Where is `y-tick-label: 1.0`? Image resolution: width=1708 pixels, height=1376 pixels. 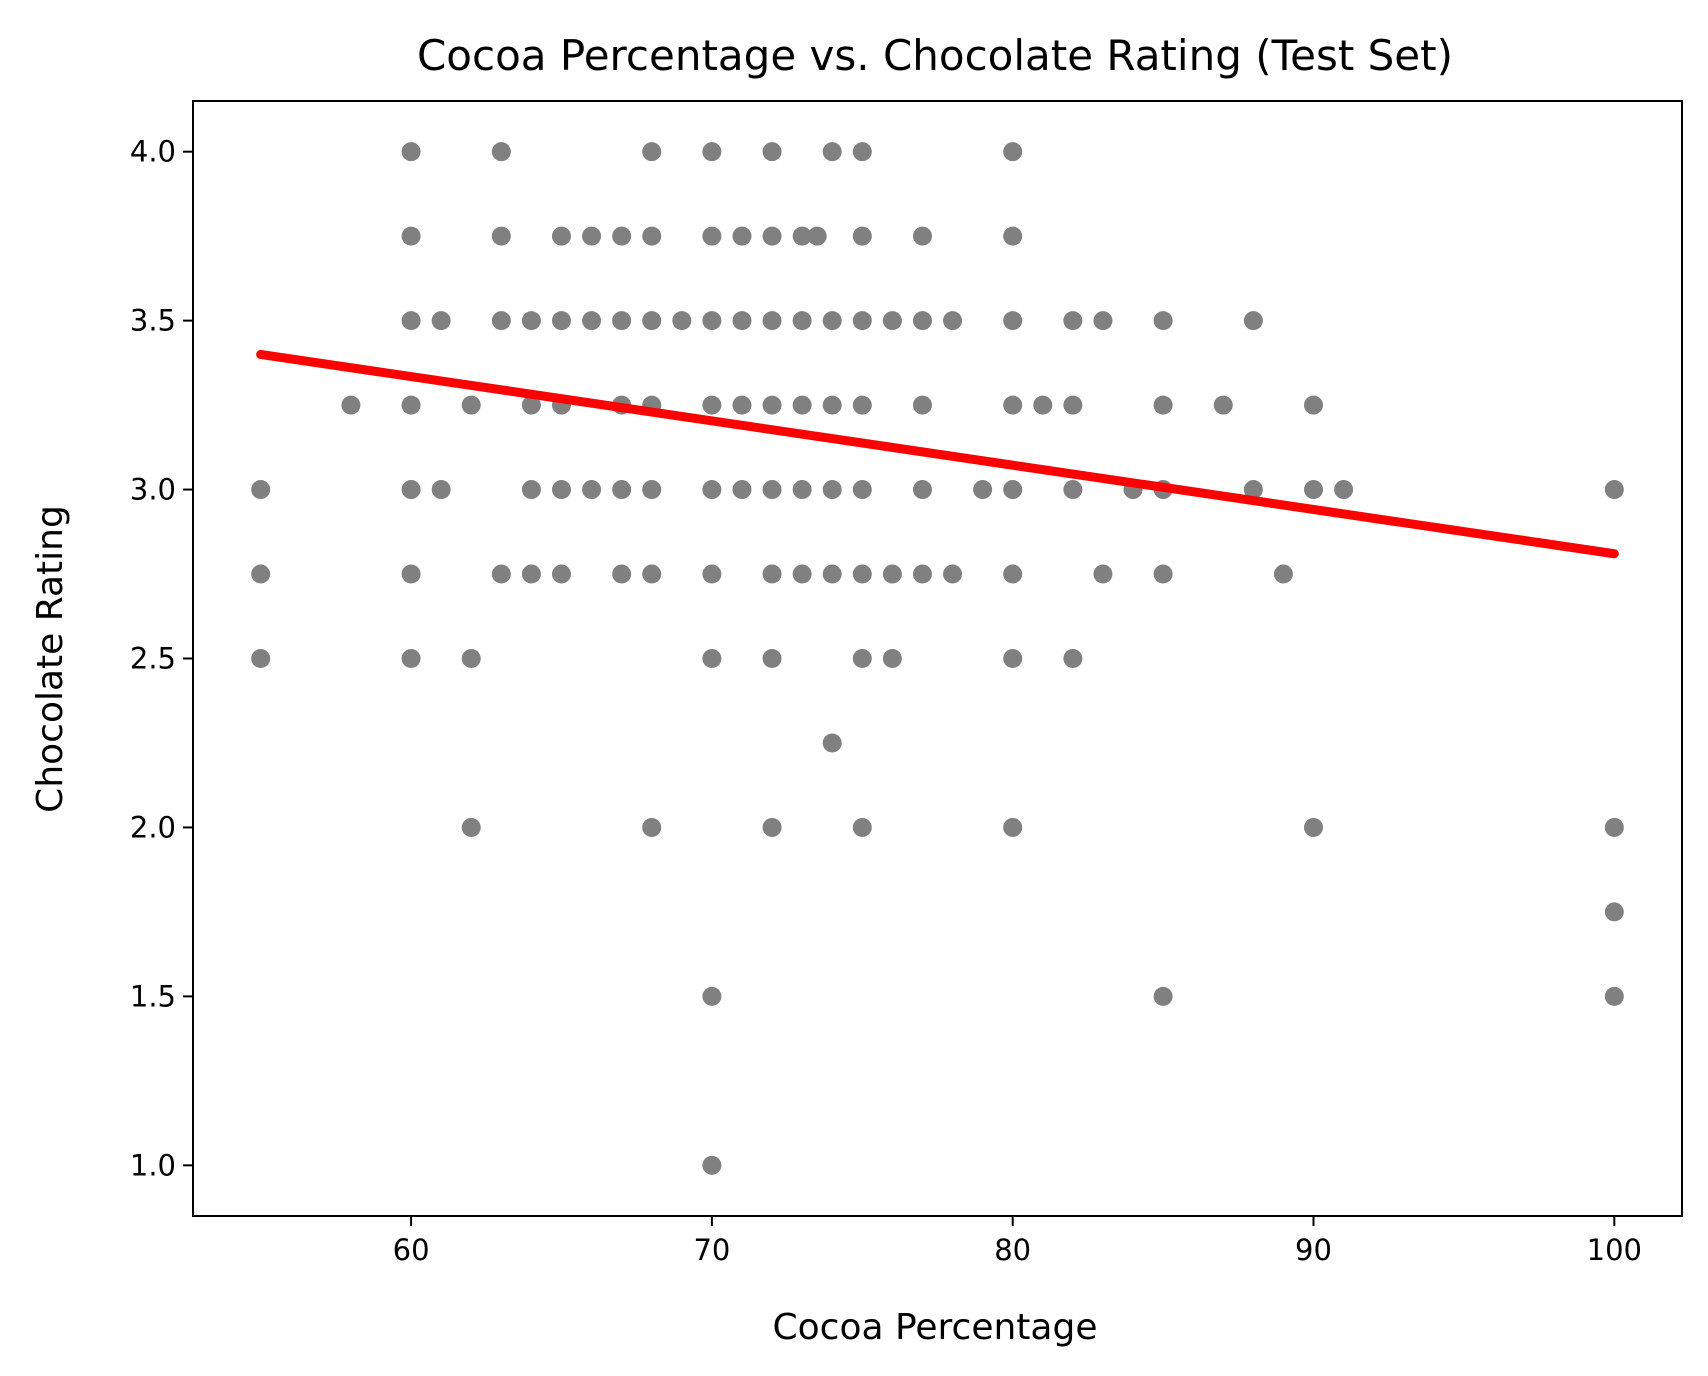
y-tick-label: 1.0 is located at coordinates (153, 1165).